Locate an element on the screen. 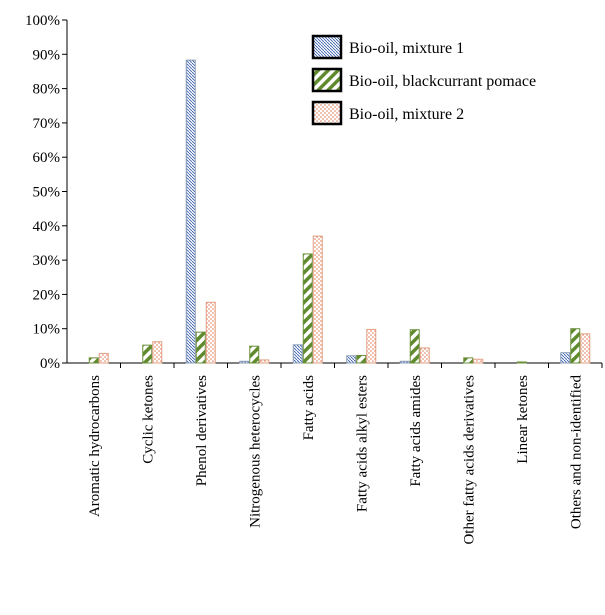 The height and width of the screenshot is (615, 605). y-tick-label: 60% is located at coordinates (47, 158).